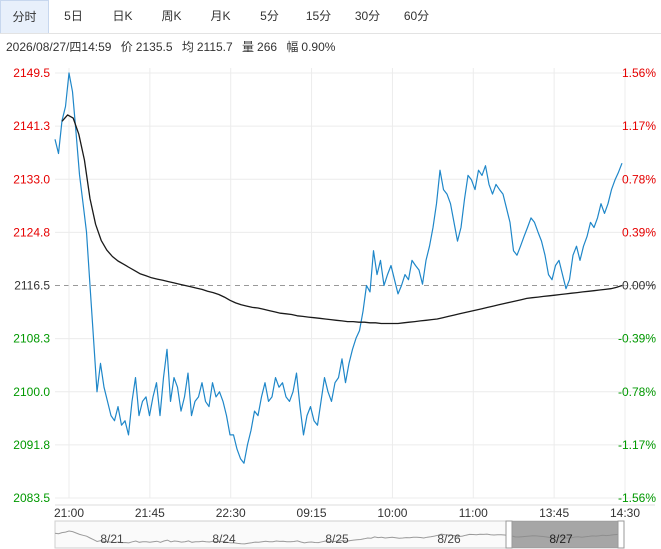 This screenshot has height=549, width=661. I want to click on tab-0: 分时, so click(24, 16).